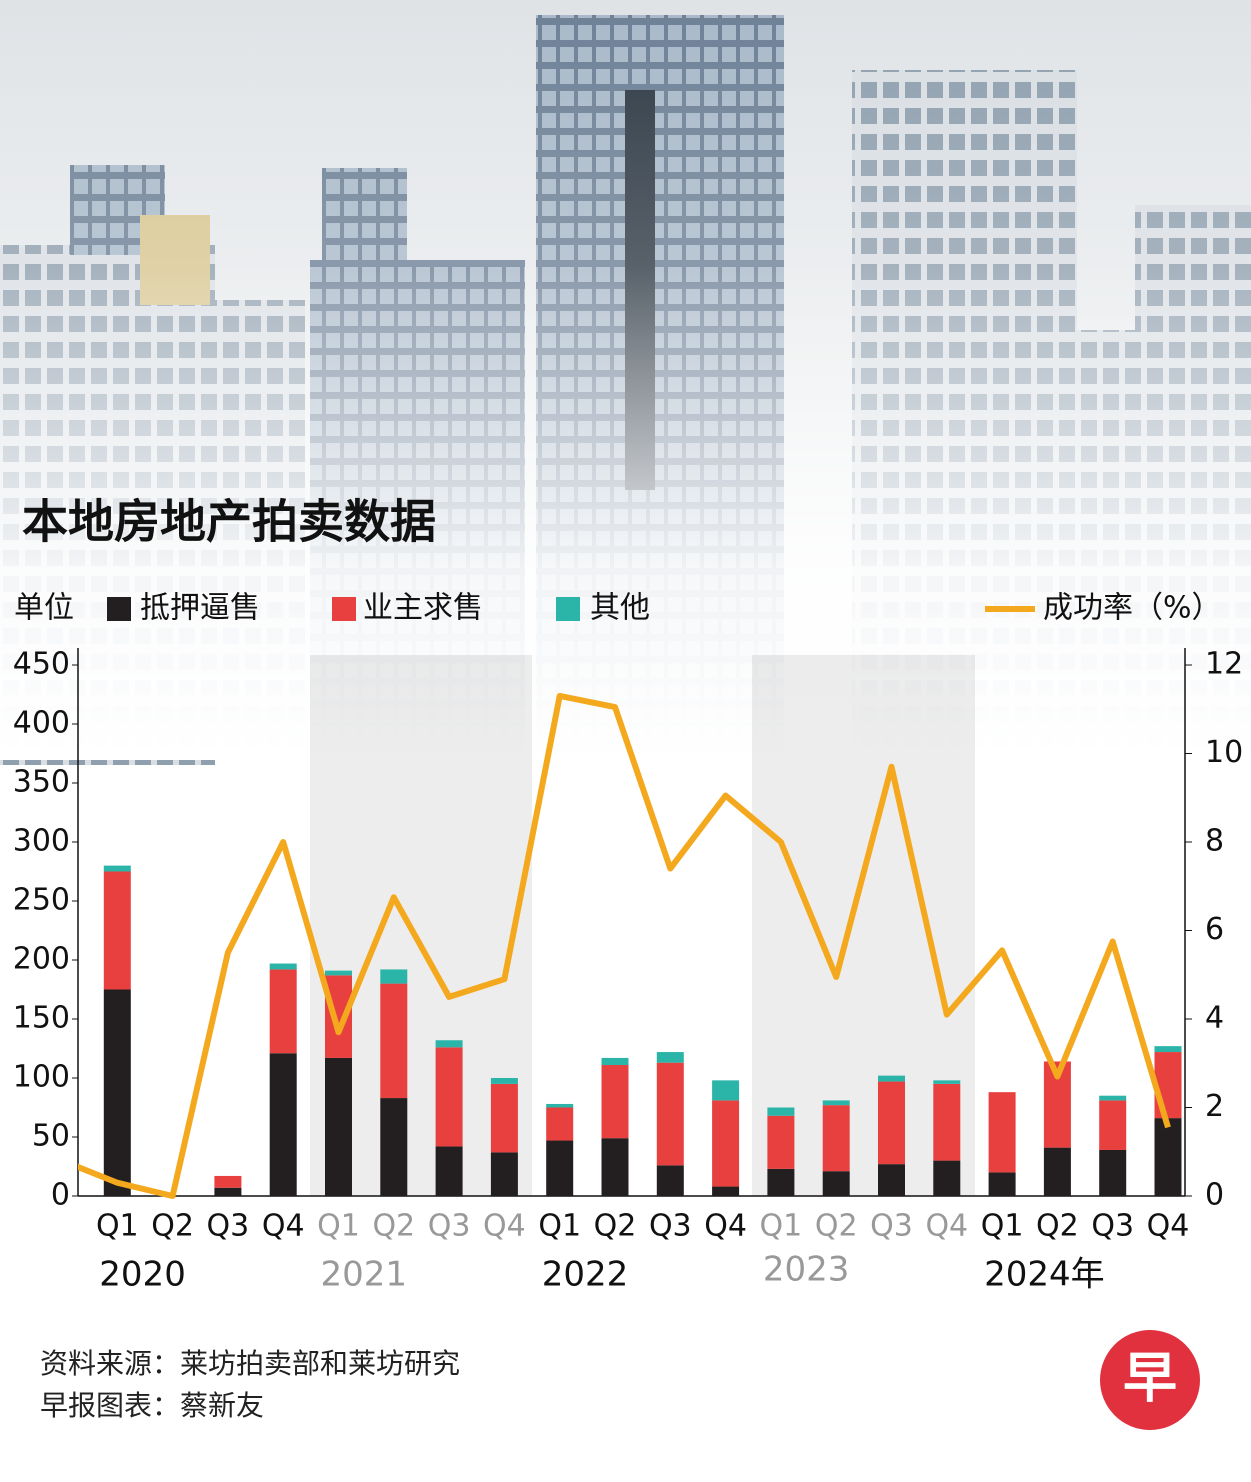 Image resolution: width=1251 pixels, height=1482 pixels. I want to click on y2-tick-label: 2, so click(1214, 1106).